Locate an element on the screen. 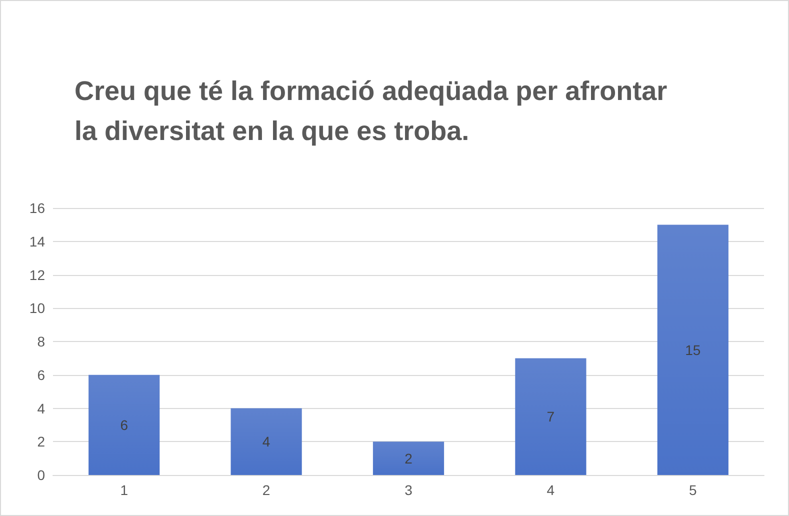  x-tick-label: 3 is located at coordinates (408, 490).